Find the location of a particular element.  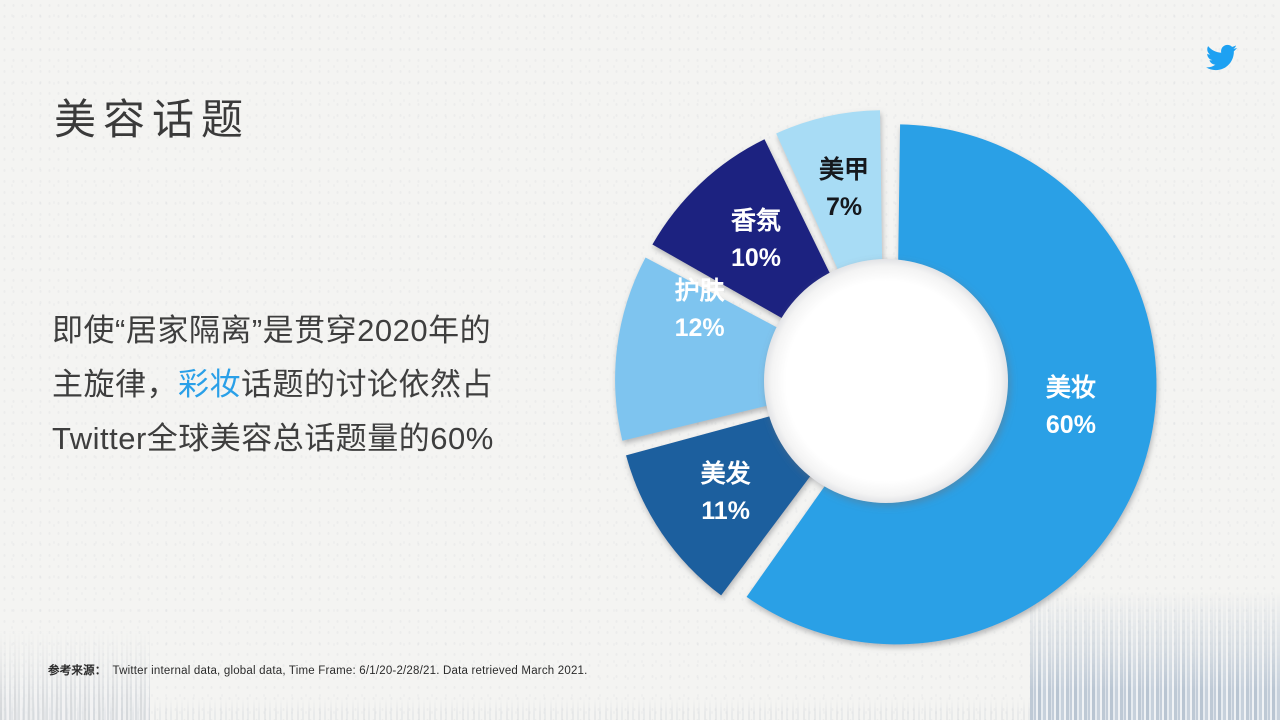

slice-label-2: 护肤 12% is located at coordinates (700, 310).